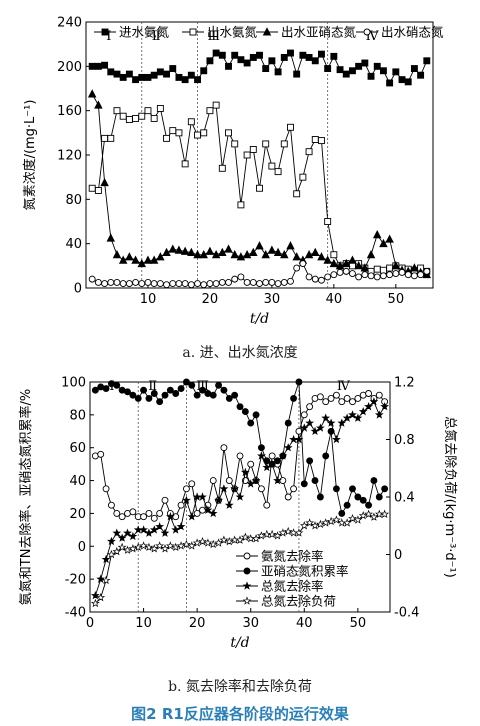 This screenshot has height=726, width=480. I want to click on panel-a-x-axis-label: t/d, so click(259, 319).